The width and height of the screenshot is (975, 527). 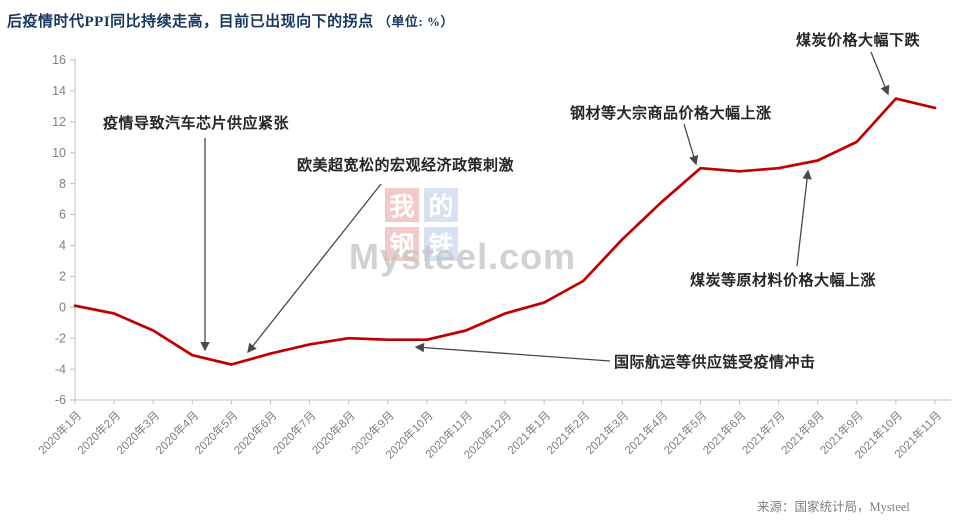 What do you see at coordinates (196, 124) in the screenshot?
I see `annotation-chip-shortage: 疫情导致汽车芯片供应紧张` at bounding box center [196, 124].